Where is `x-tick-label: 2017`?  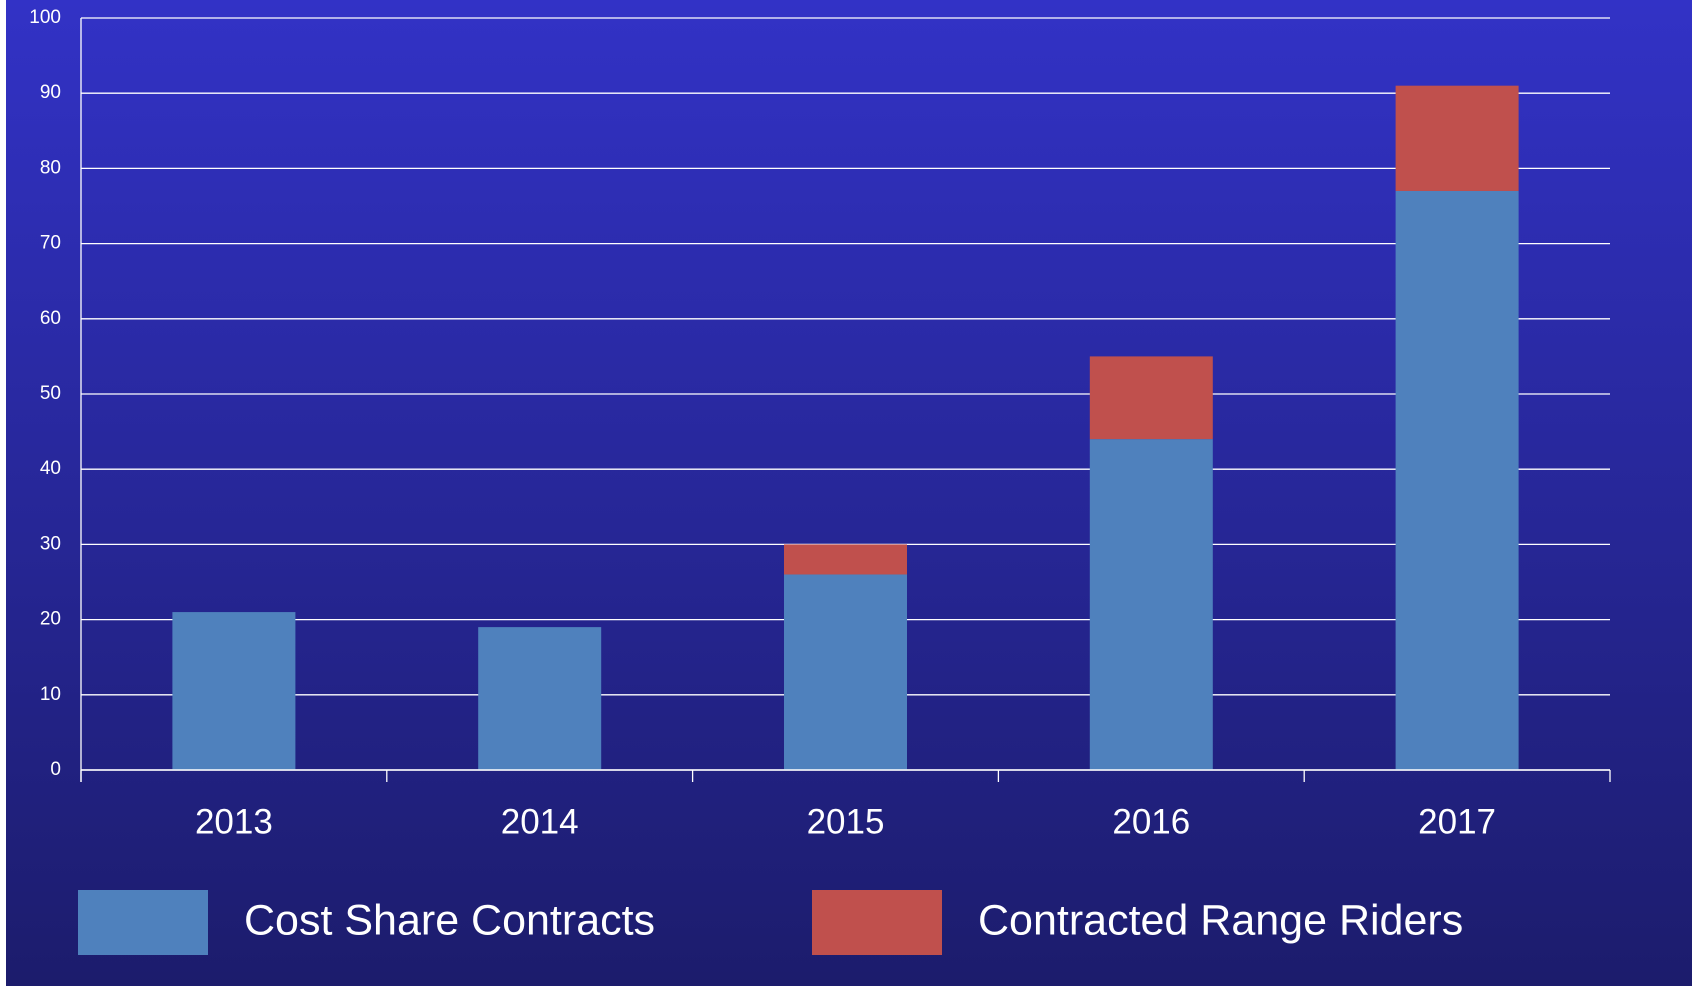
x-tick-label: 2017 is located at coordinates (1457, 821).